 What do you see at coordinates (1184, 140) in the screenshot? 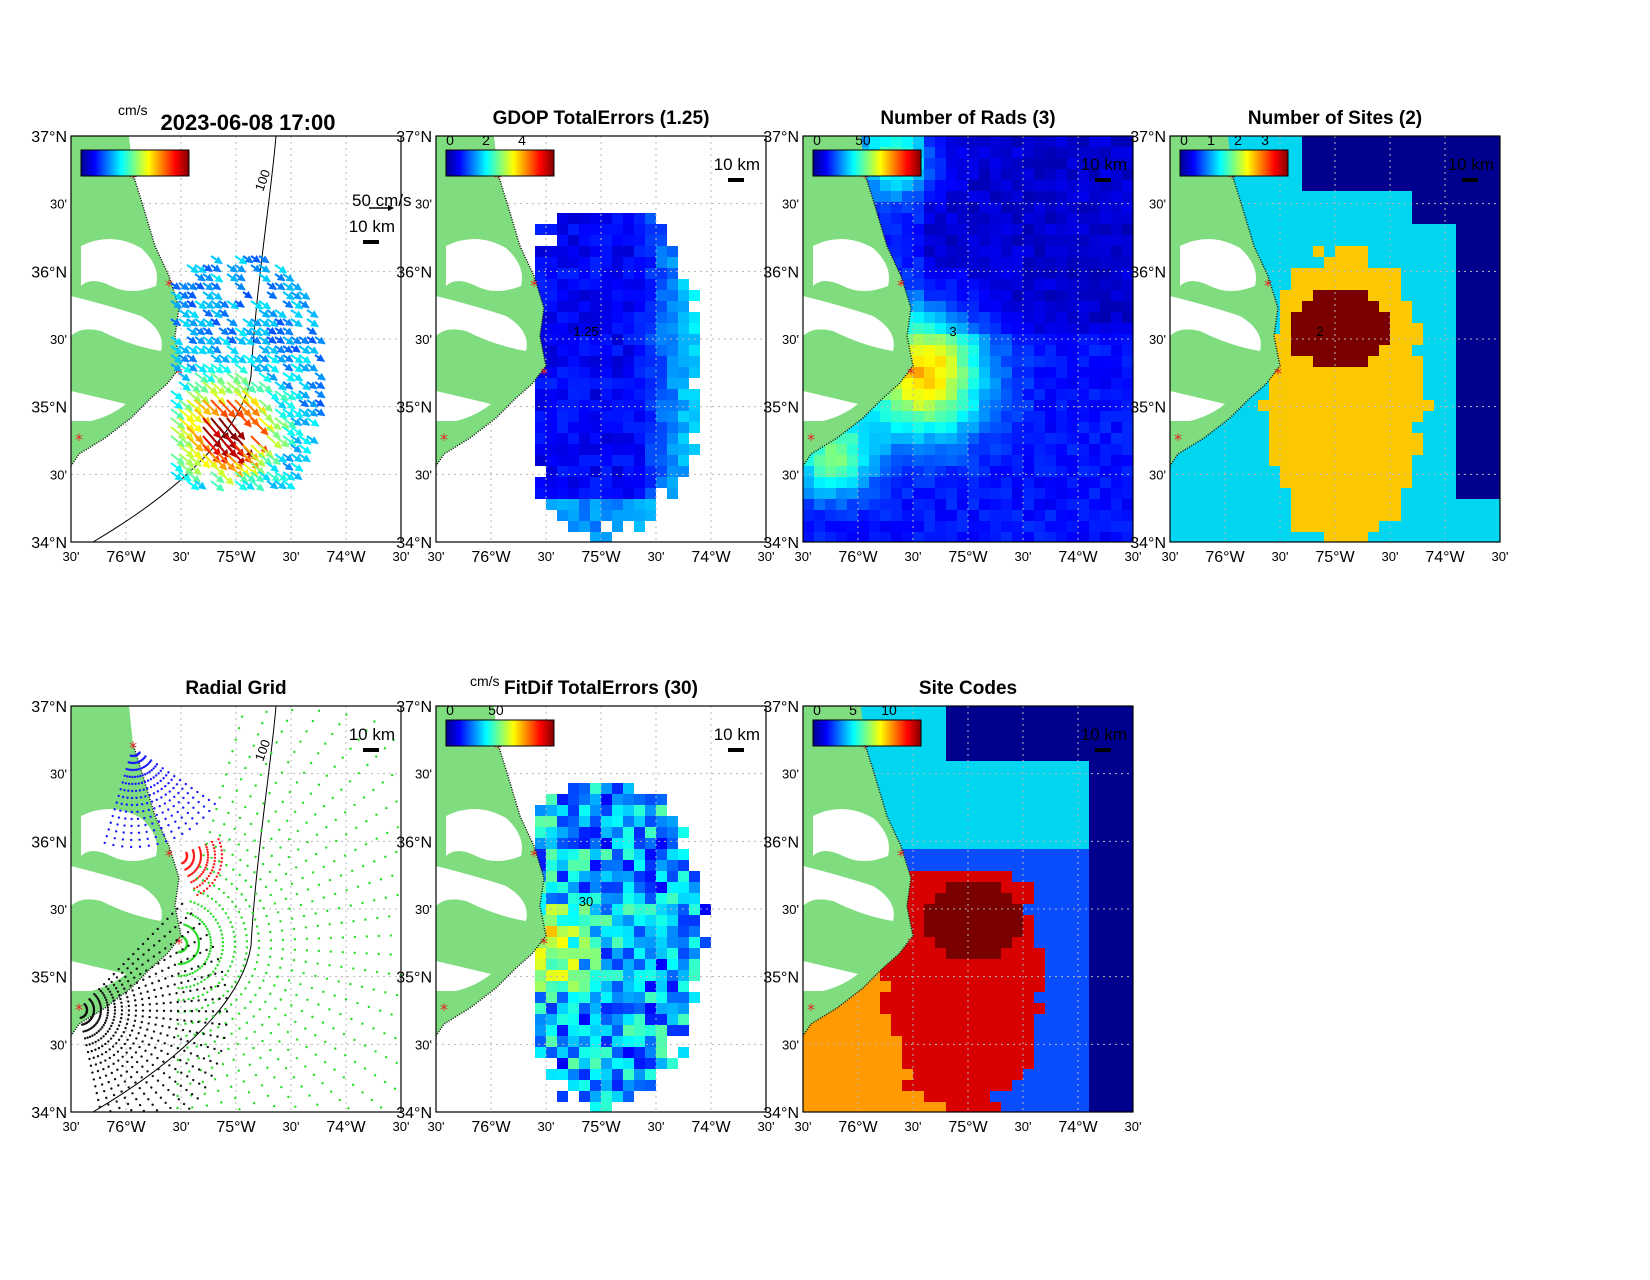
I see `colorbar-tick-label: 0` at bounding box center [1184, 140].